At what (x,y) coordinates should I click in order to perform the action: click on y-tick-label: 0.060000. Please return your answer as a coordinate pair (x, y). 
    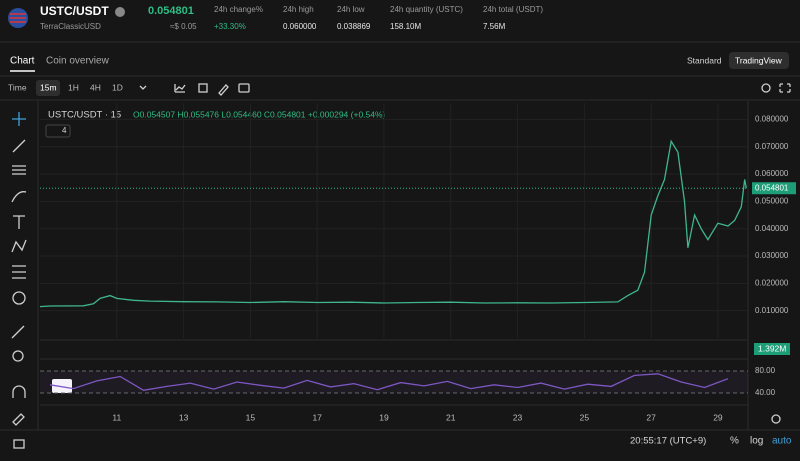
    Looking at the image, I should click on (772, 173).